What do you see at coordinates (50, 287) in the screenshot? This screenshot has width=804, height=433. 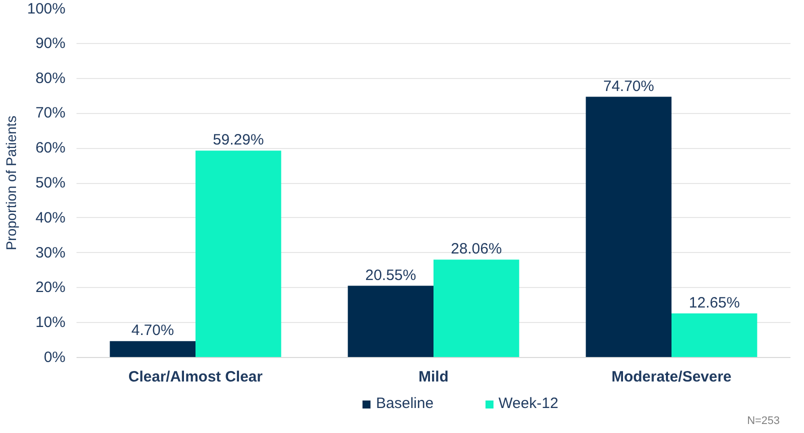 I see `y-tick-label: 20%` at bounding box center [50, 287].